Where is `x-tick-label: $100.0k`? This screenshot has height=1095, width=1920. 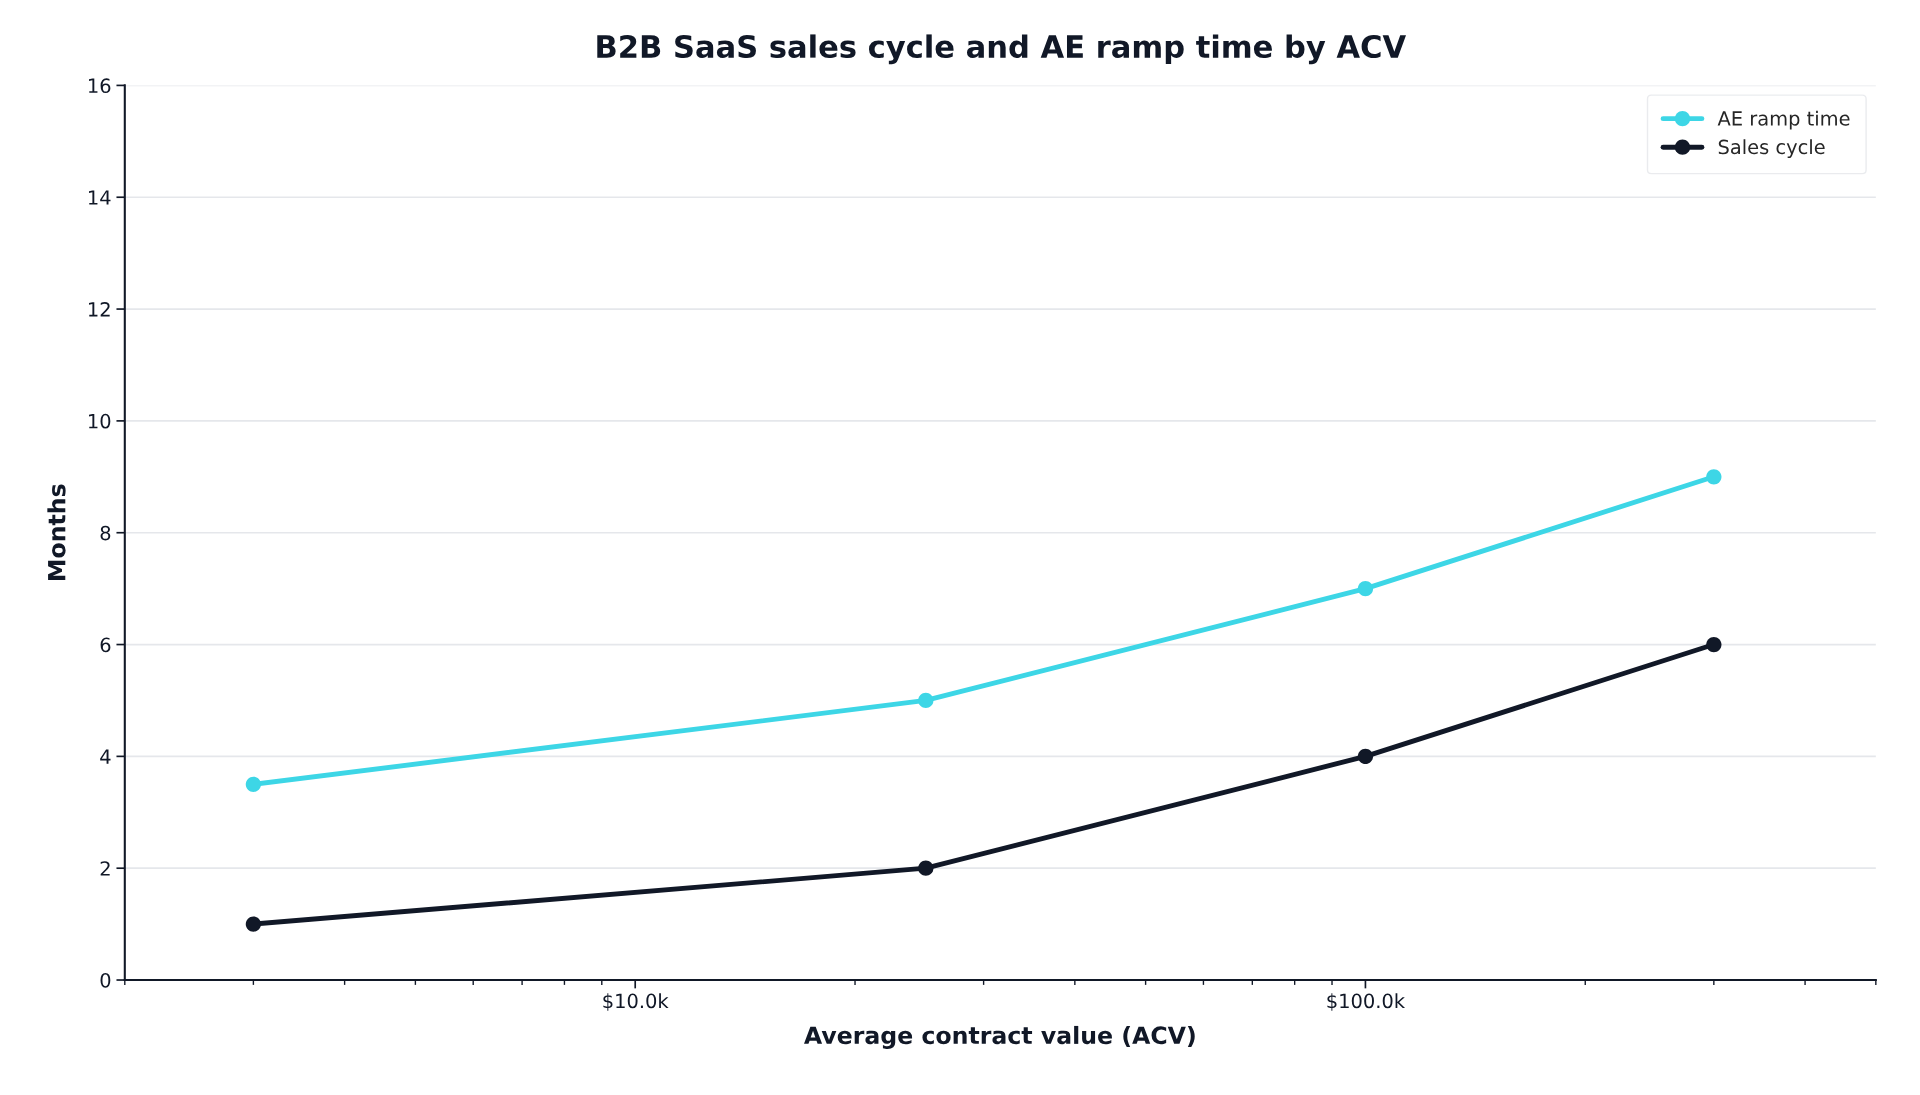
x-tick-label: $100.0k is located at coordinates (1366, 1002).